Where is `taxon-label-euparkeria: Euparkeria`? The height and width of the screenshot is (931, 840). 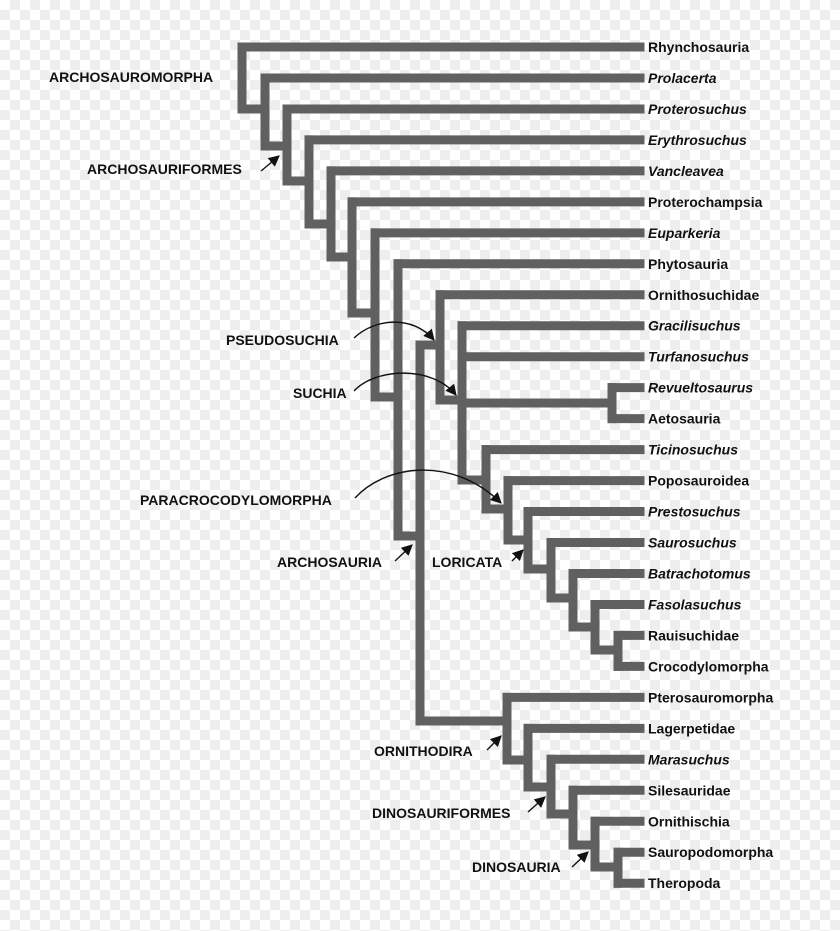
taxon-label-euparkeria: Euparkeria is located at coordinates (684, 233).